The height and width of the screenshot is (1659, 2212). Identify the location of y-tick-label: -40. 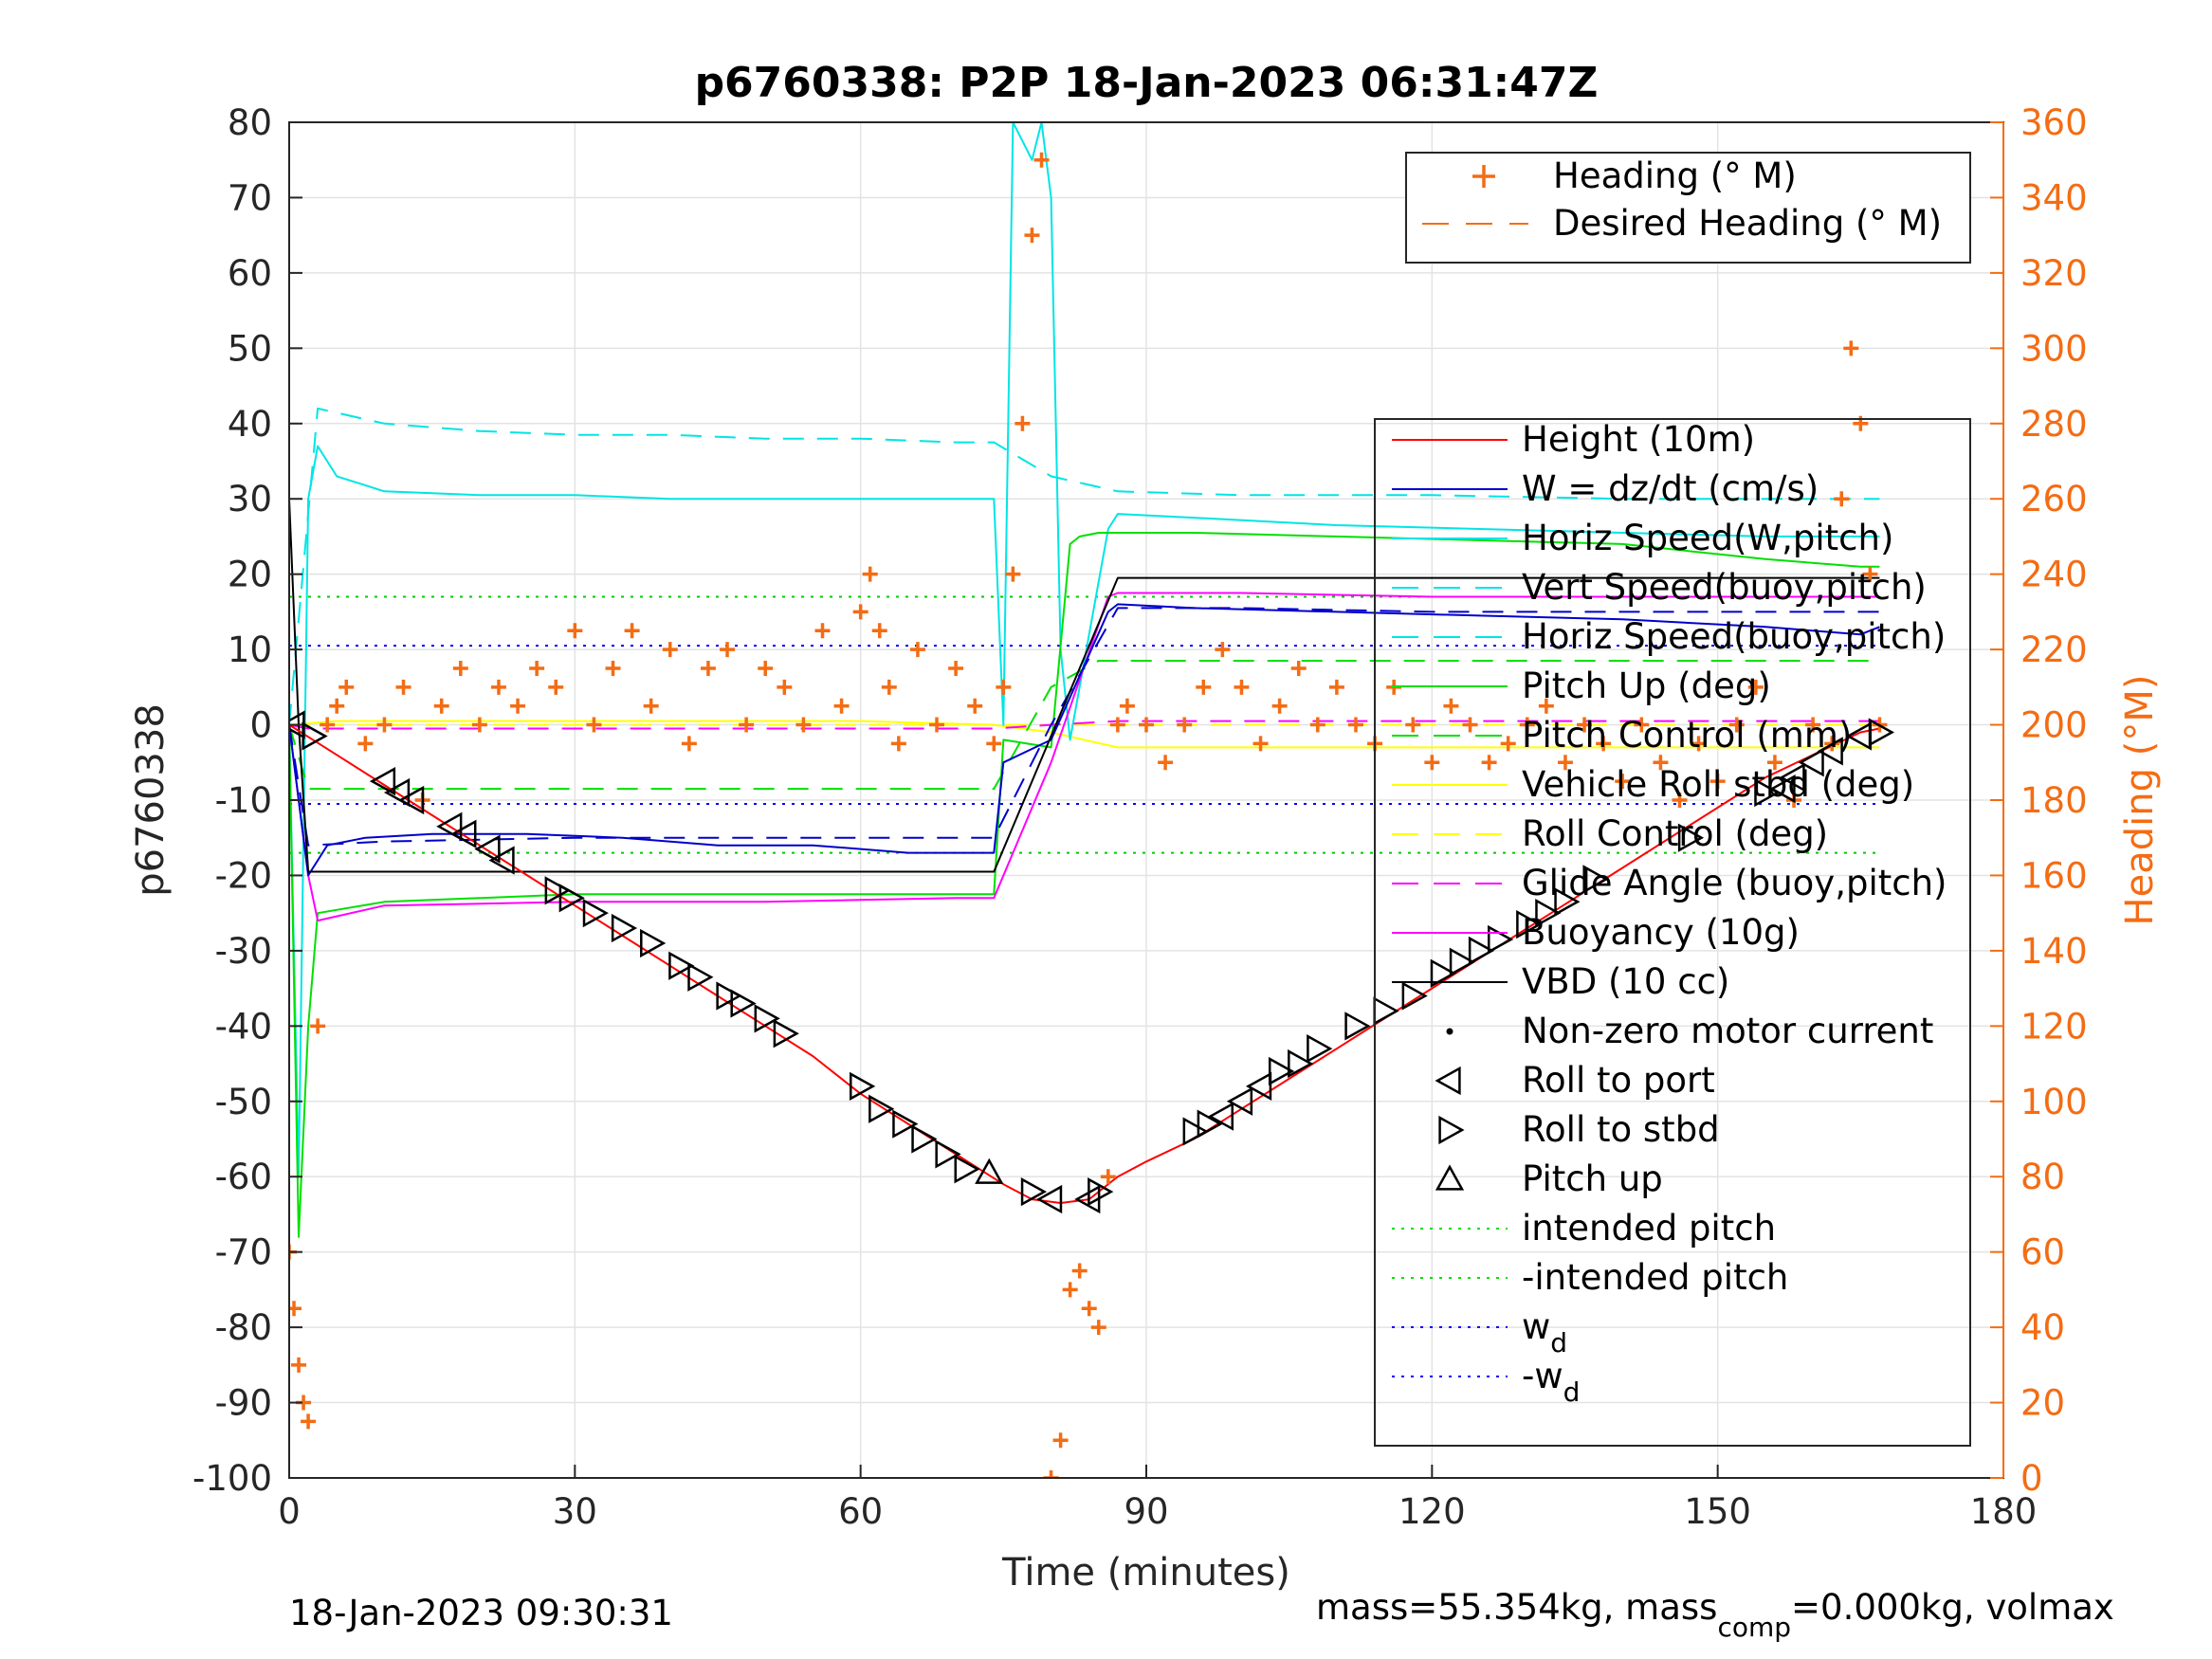
(243, 1026).